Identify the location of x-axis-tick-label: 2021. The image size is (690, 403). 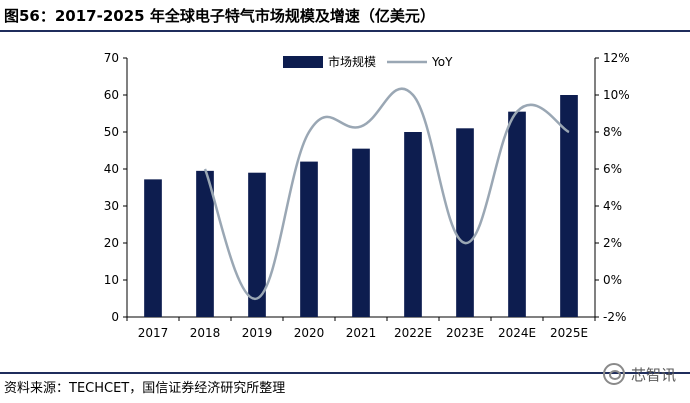
(361, 333).